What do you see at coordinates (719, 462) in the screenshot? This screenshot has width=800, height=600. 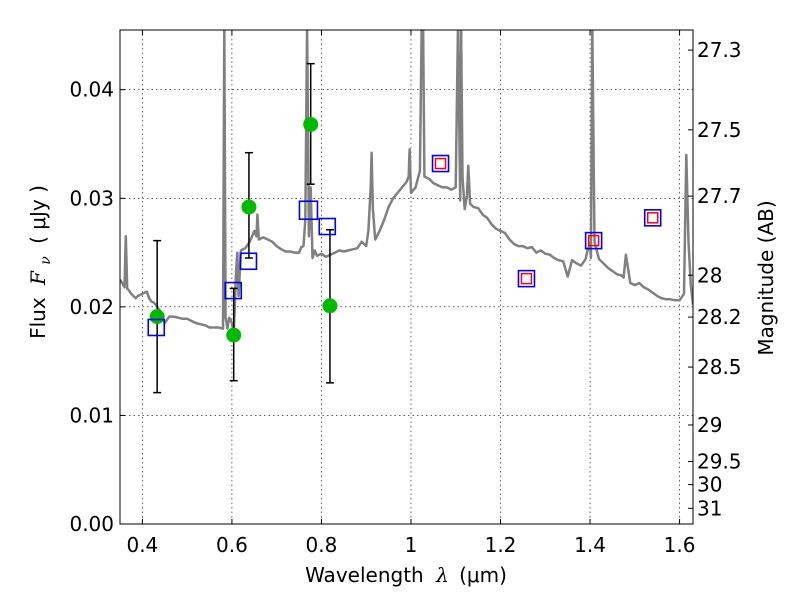 I see `y2-tick-label: 29.5` at bounding box center [719, 462].